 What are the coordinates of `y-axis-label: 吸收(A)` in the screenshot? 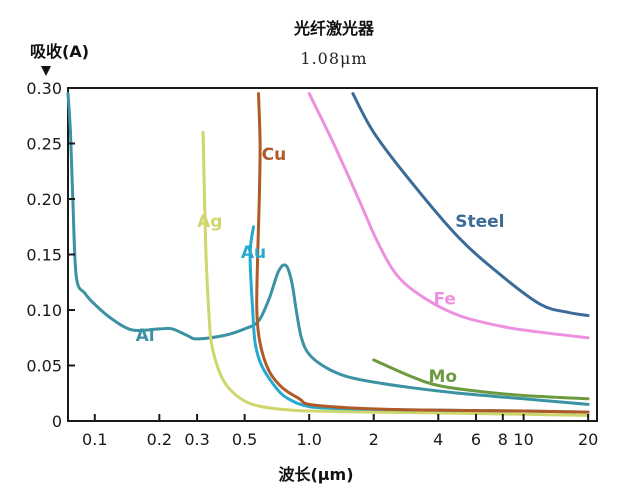 It's located at (59, 51).